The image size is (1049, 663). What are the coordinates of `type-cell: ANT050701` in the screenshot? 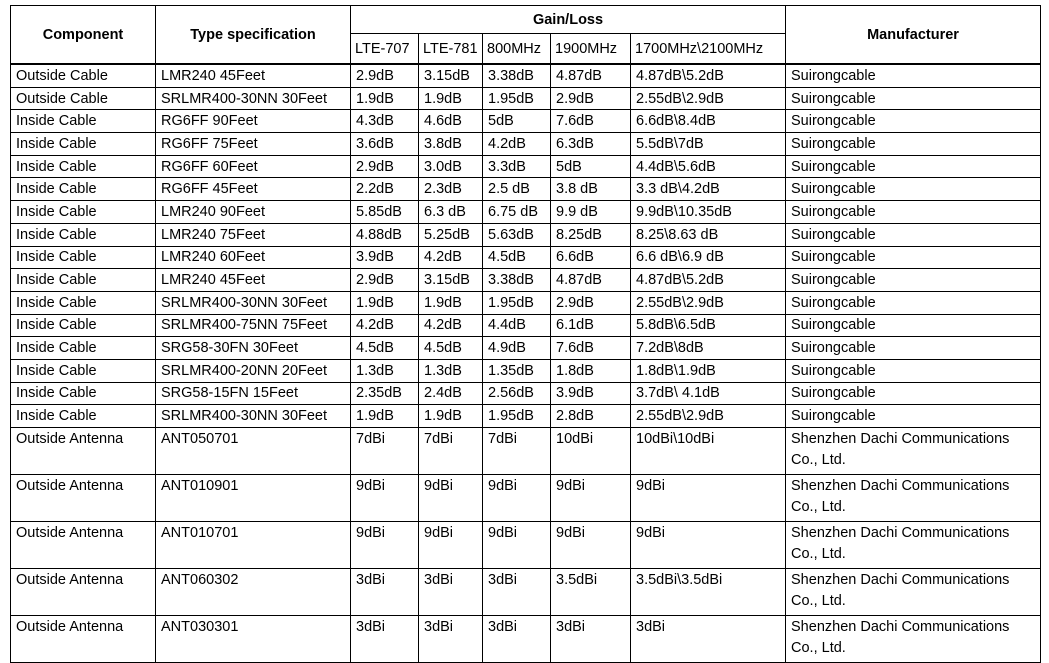 It's located at (253, 451).